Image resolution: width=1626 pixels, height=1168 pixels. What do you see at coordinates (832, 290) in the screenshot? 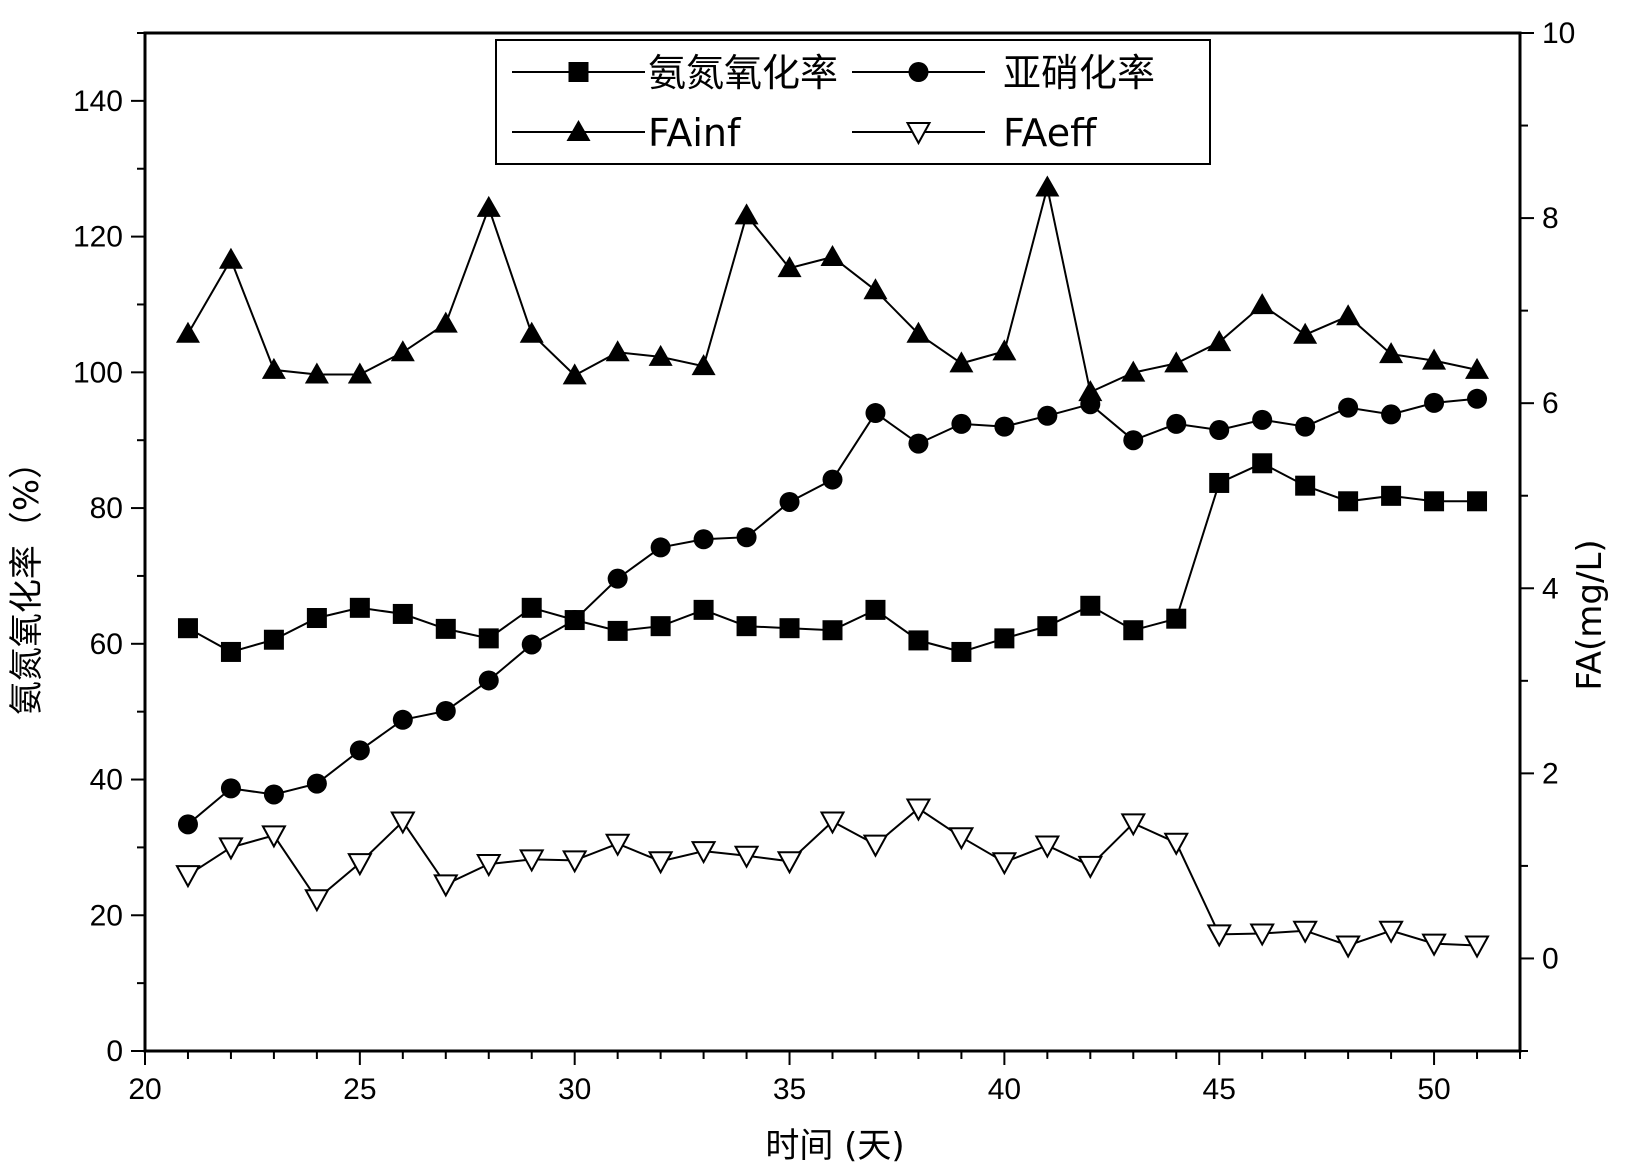
I see `series-line` at bounding box center [832, 290].